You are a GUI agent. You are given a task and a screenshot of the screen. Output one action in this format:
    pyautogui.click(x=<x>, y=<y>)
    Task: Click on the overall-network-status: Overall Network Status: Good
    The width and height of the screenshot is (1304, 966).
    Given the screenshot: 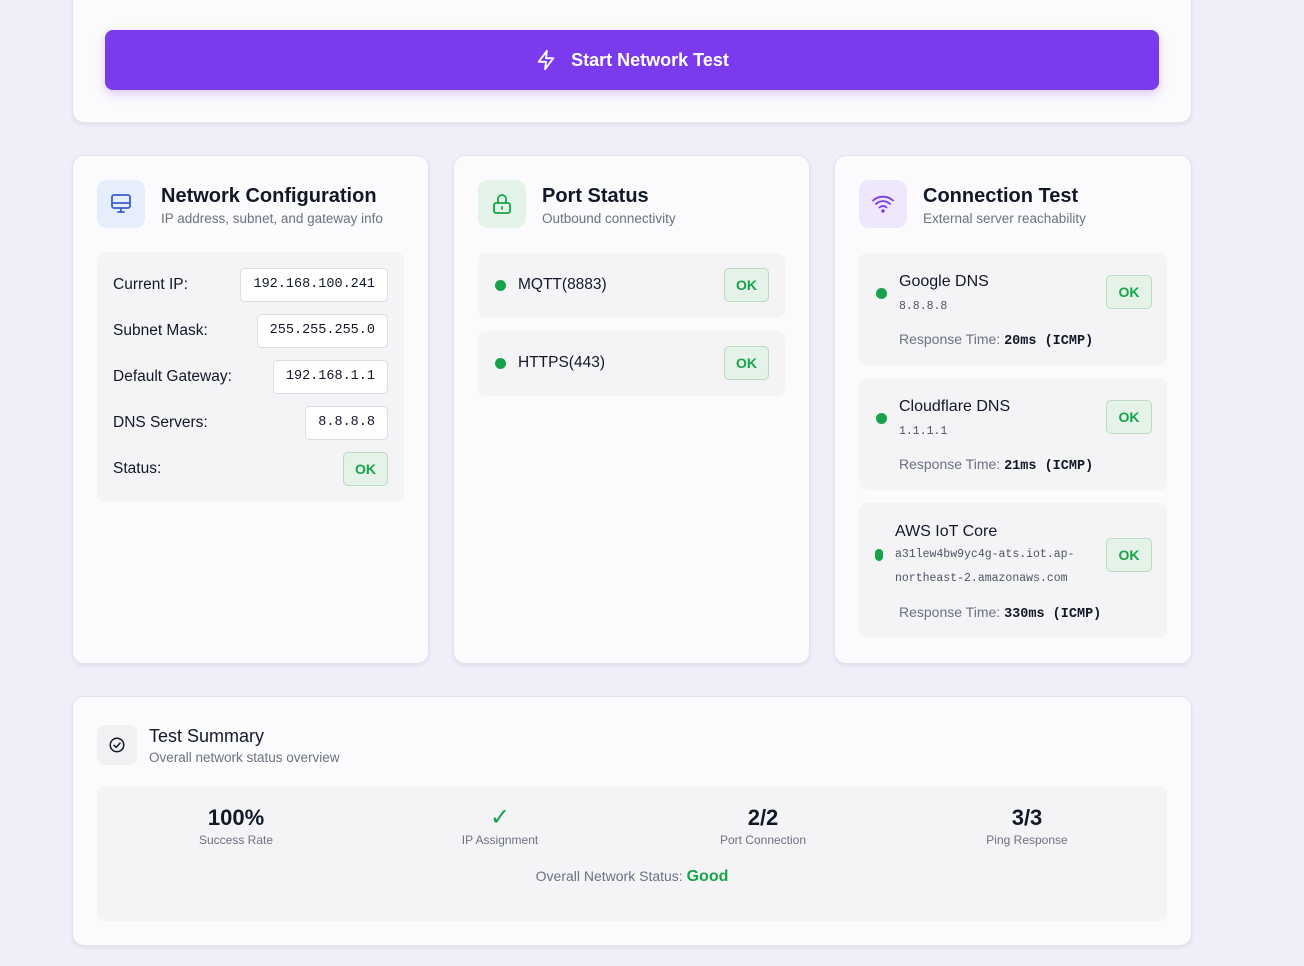 What is the action you would take?
    pyautogui.click(x=632, y=877)
    